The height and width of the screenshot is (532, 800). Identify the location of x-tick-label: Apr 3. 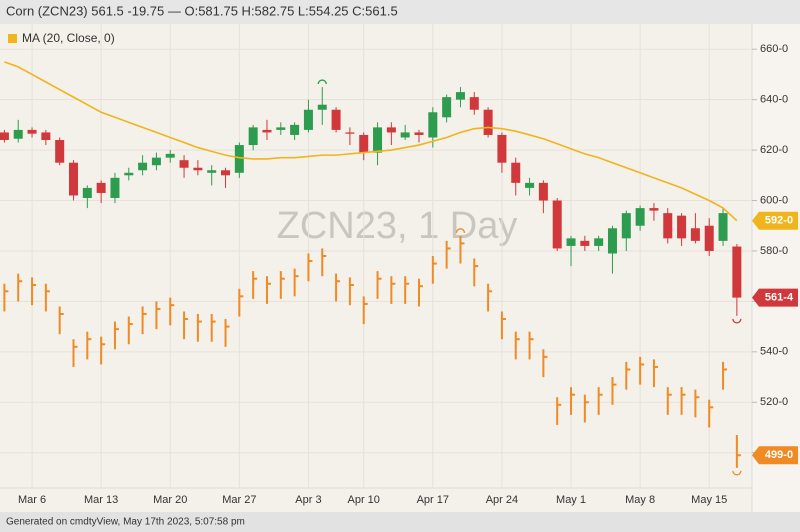
(308, 500).